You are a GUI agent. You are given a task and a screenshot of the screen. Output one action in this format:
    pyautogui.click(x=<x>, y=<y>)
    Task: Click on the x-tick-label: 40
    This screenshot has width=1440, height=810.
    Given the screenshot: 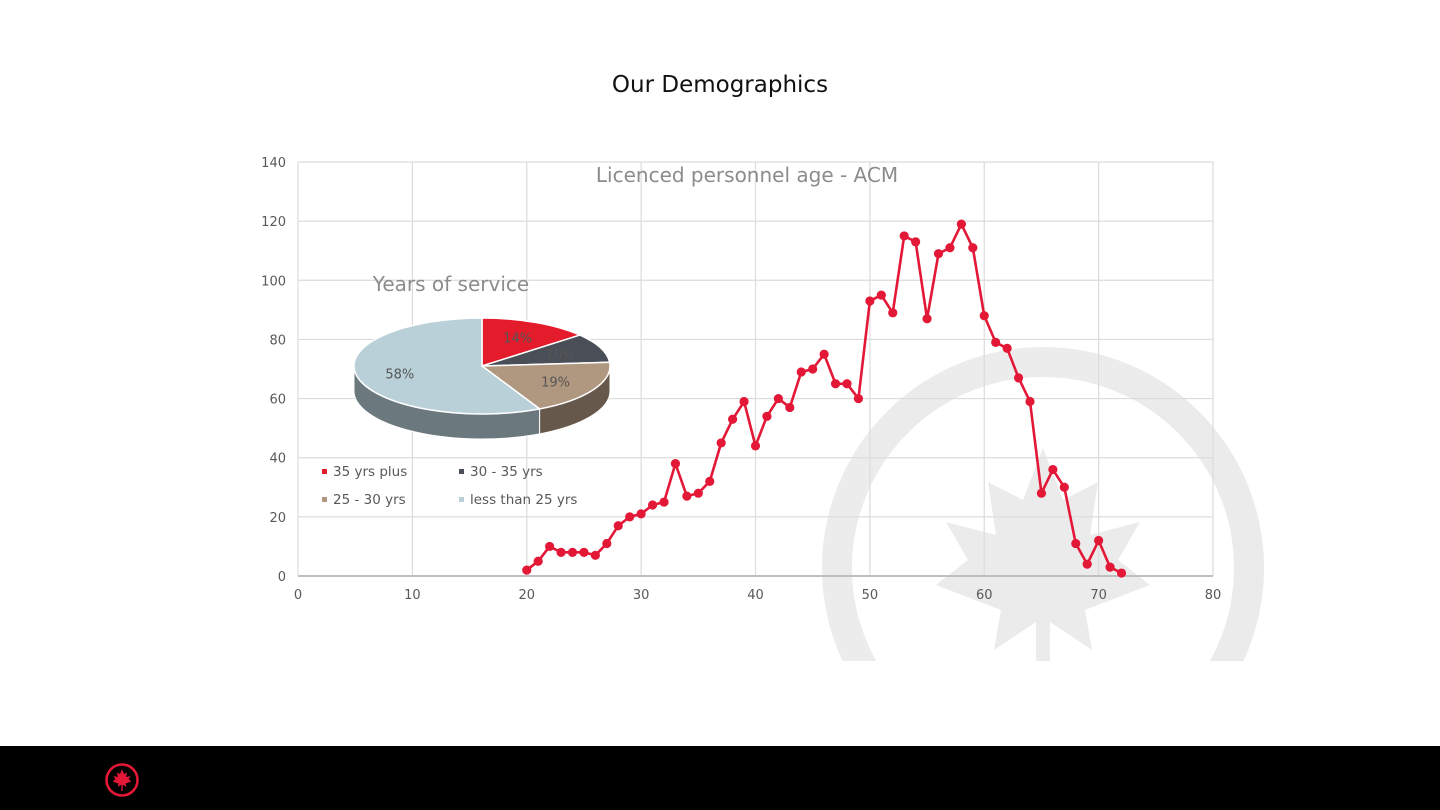 What is the action you would take?
    pyautogui.click(x=755, y=595)
    